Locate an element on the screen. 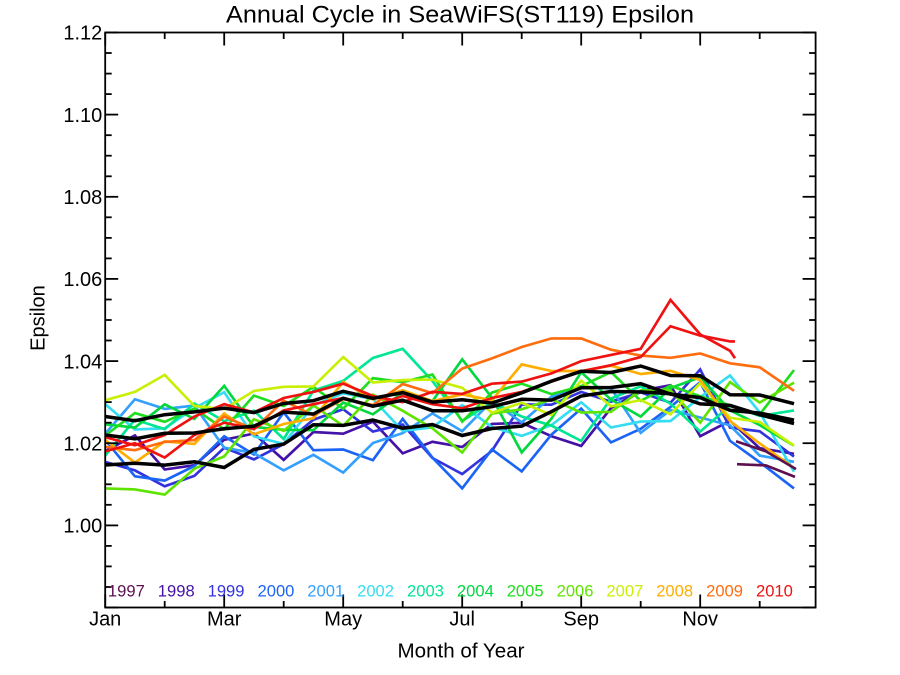 This screenshot has width=900, height=675. svg-text: 1.12 is located at coordinates (82, 34).